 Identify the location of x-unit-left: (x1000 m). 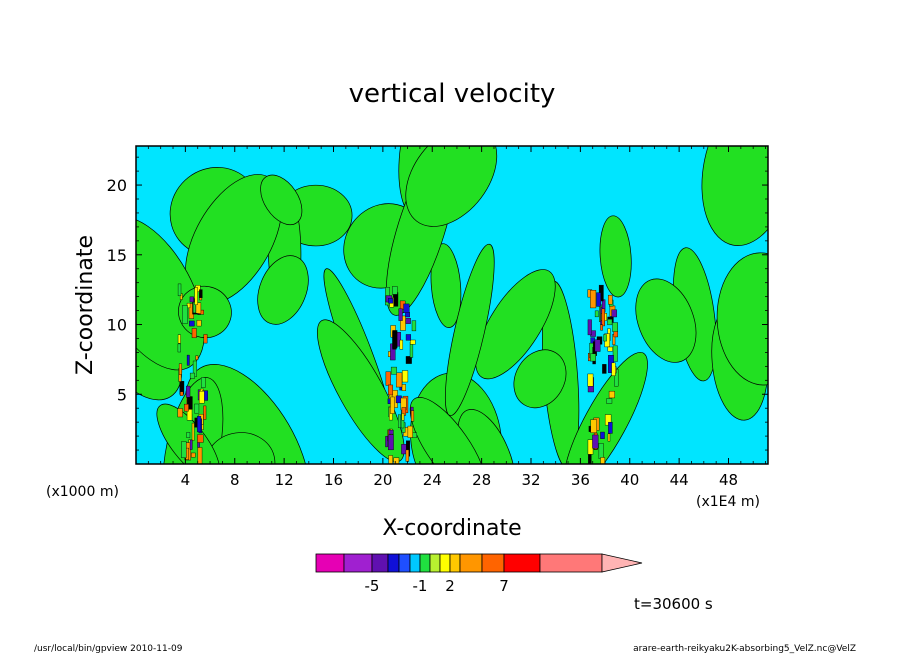
(82, 492).